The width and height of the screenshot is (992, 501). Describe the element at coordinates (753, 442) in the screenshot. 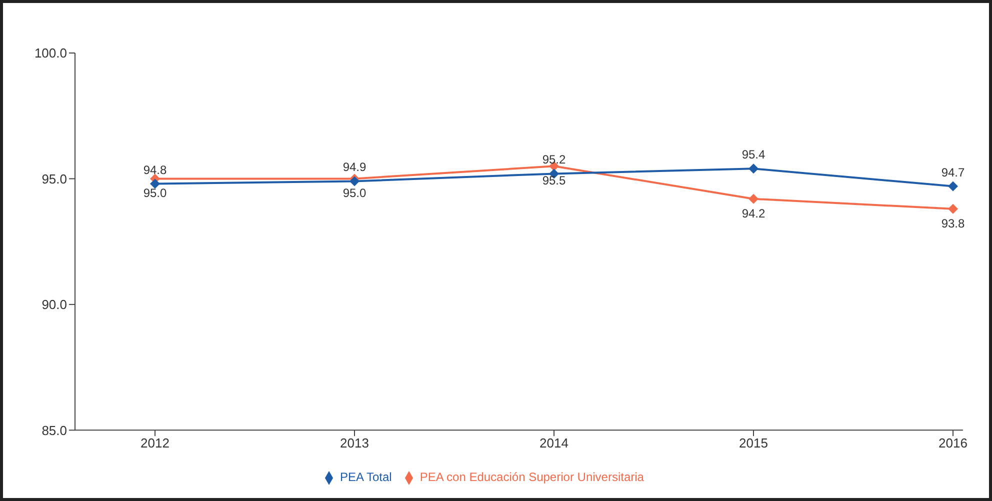

I see `x-tick-label: 2015` at that location.